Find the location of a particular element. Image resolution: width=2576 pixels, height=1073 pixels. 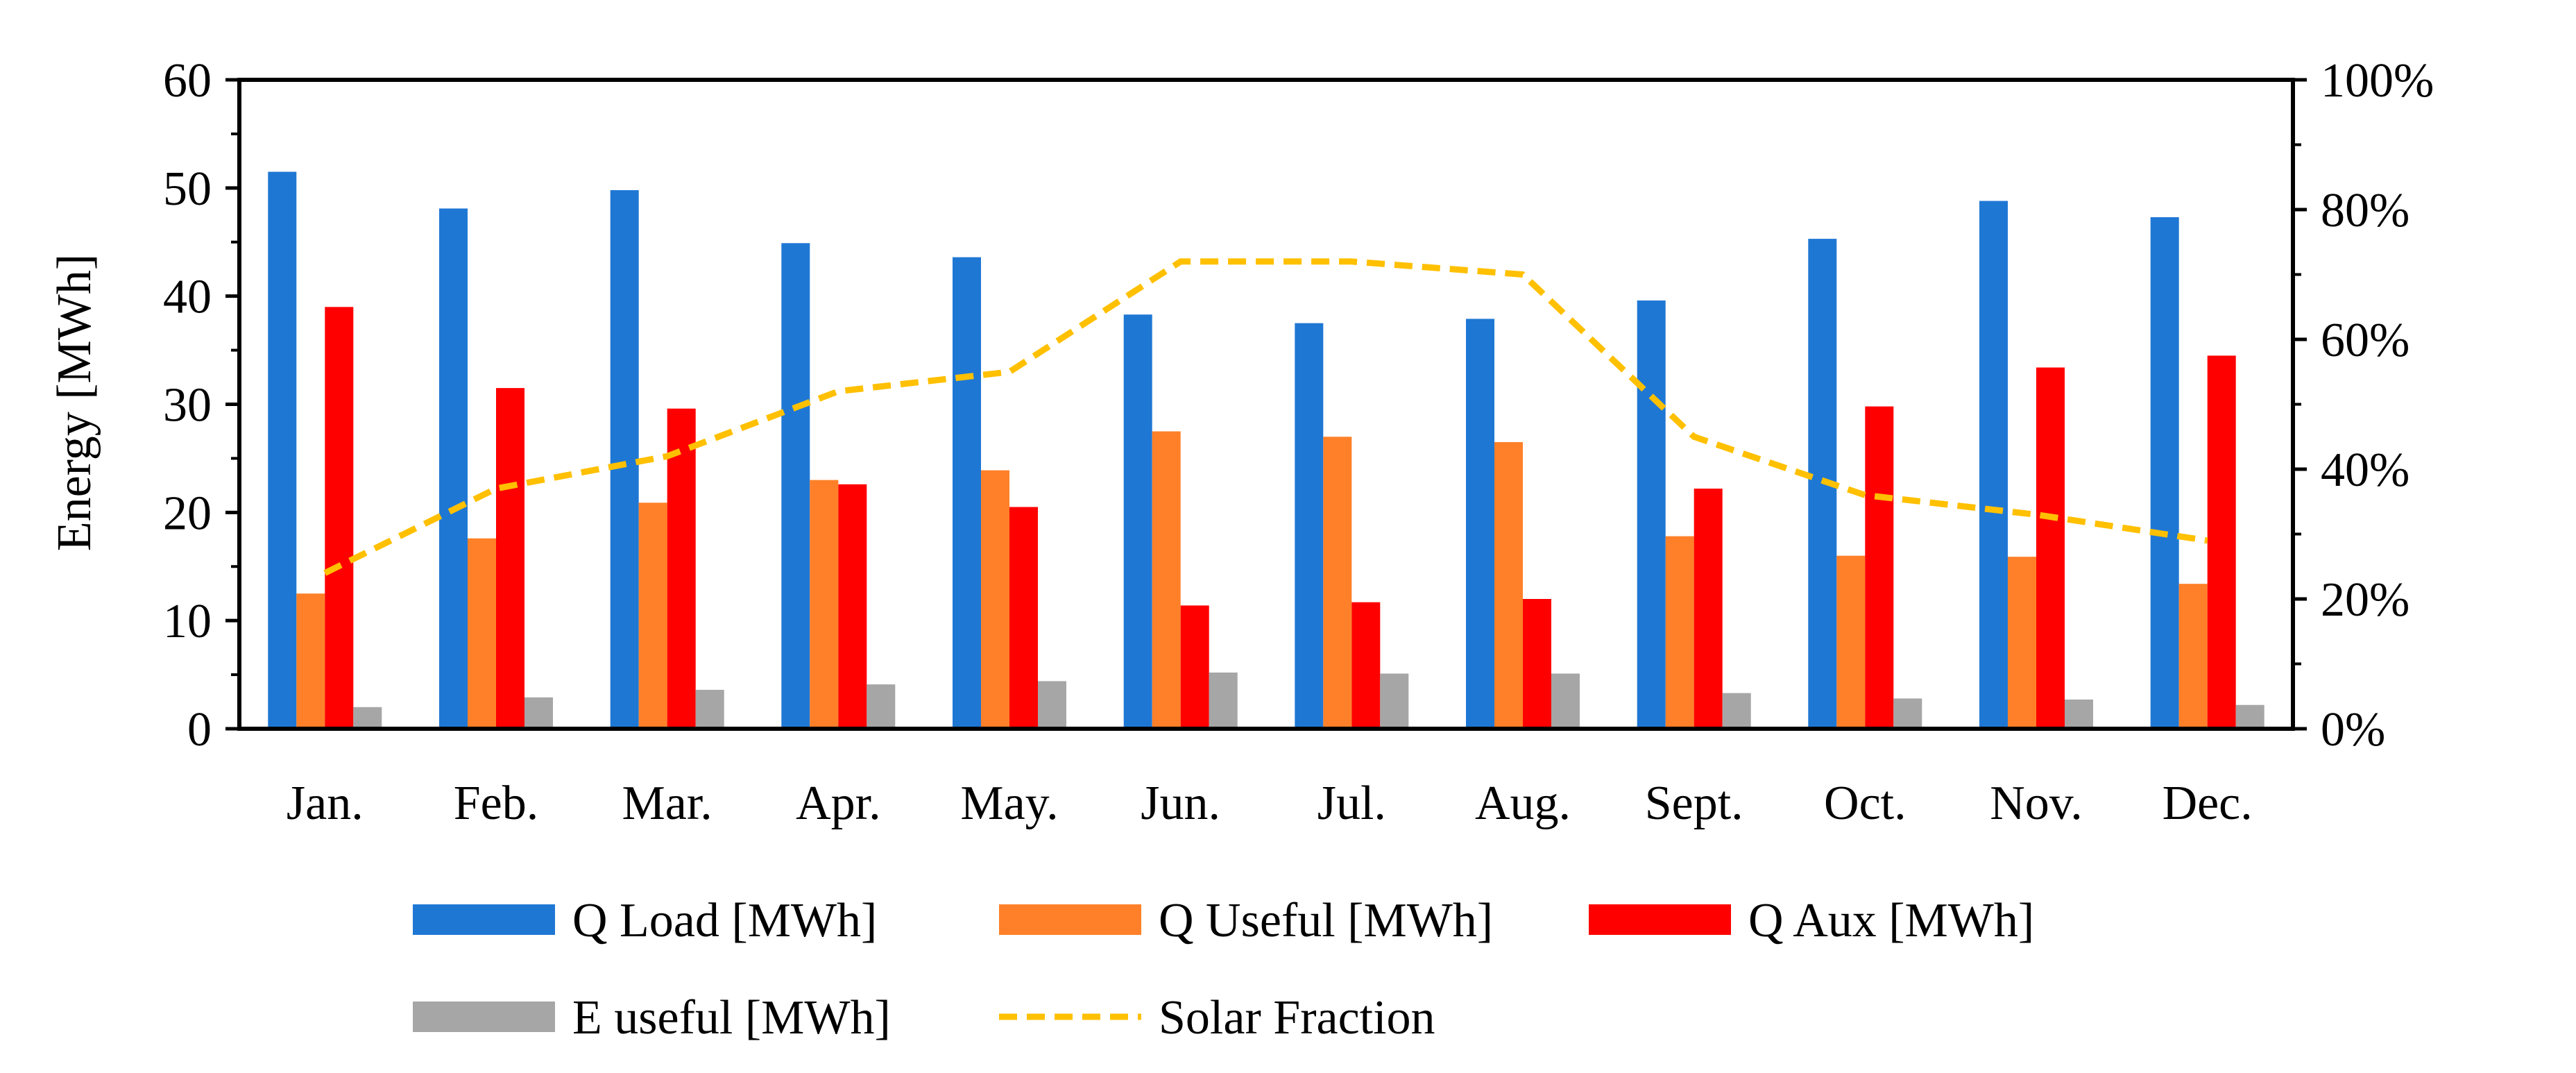

y2-tick-label: 40% is located at coordinates (2365, 470).